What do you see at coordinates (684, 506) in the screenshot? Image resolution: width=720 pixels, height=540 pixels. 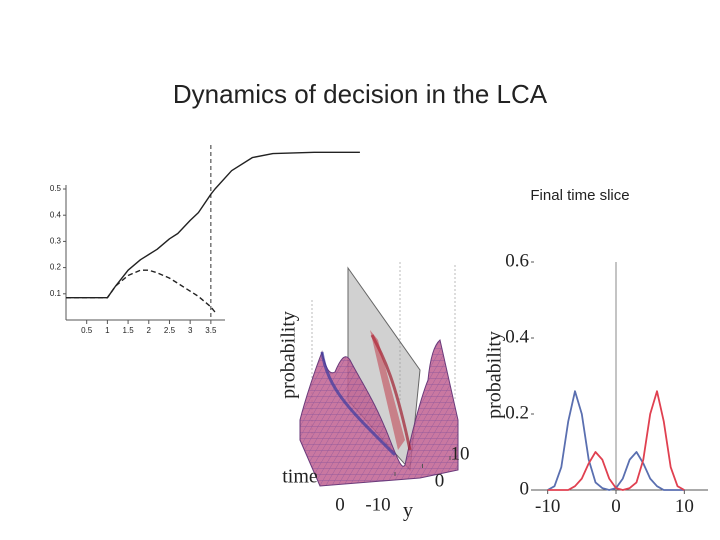 I see `x-tick-label: 10` at bounding box center [684, 506].